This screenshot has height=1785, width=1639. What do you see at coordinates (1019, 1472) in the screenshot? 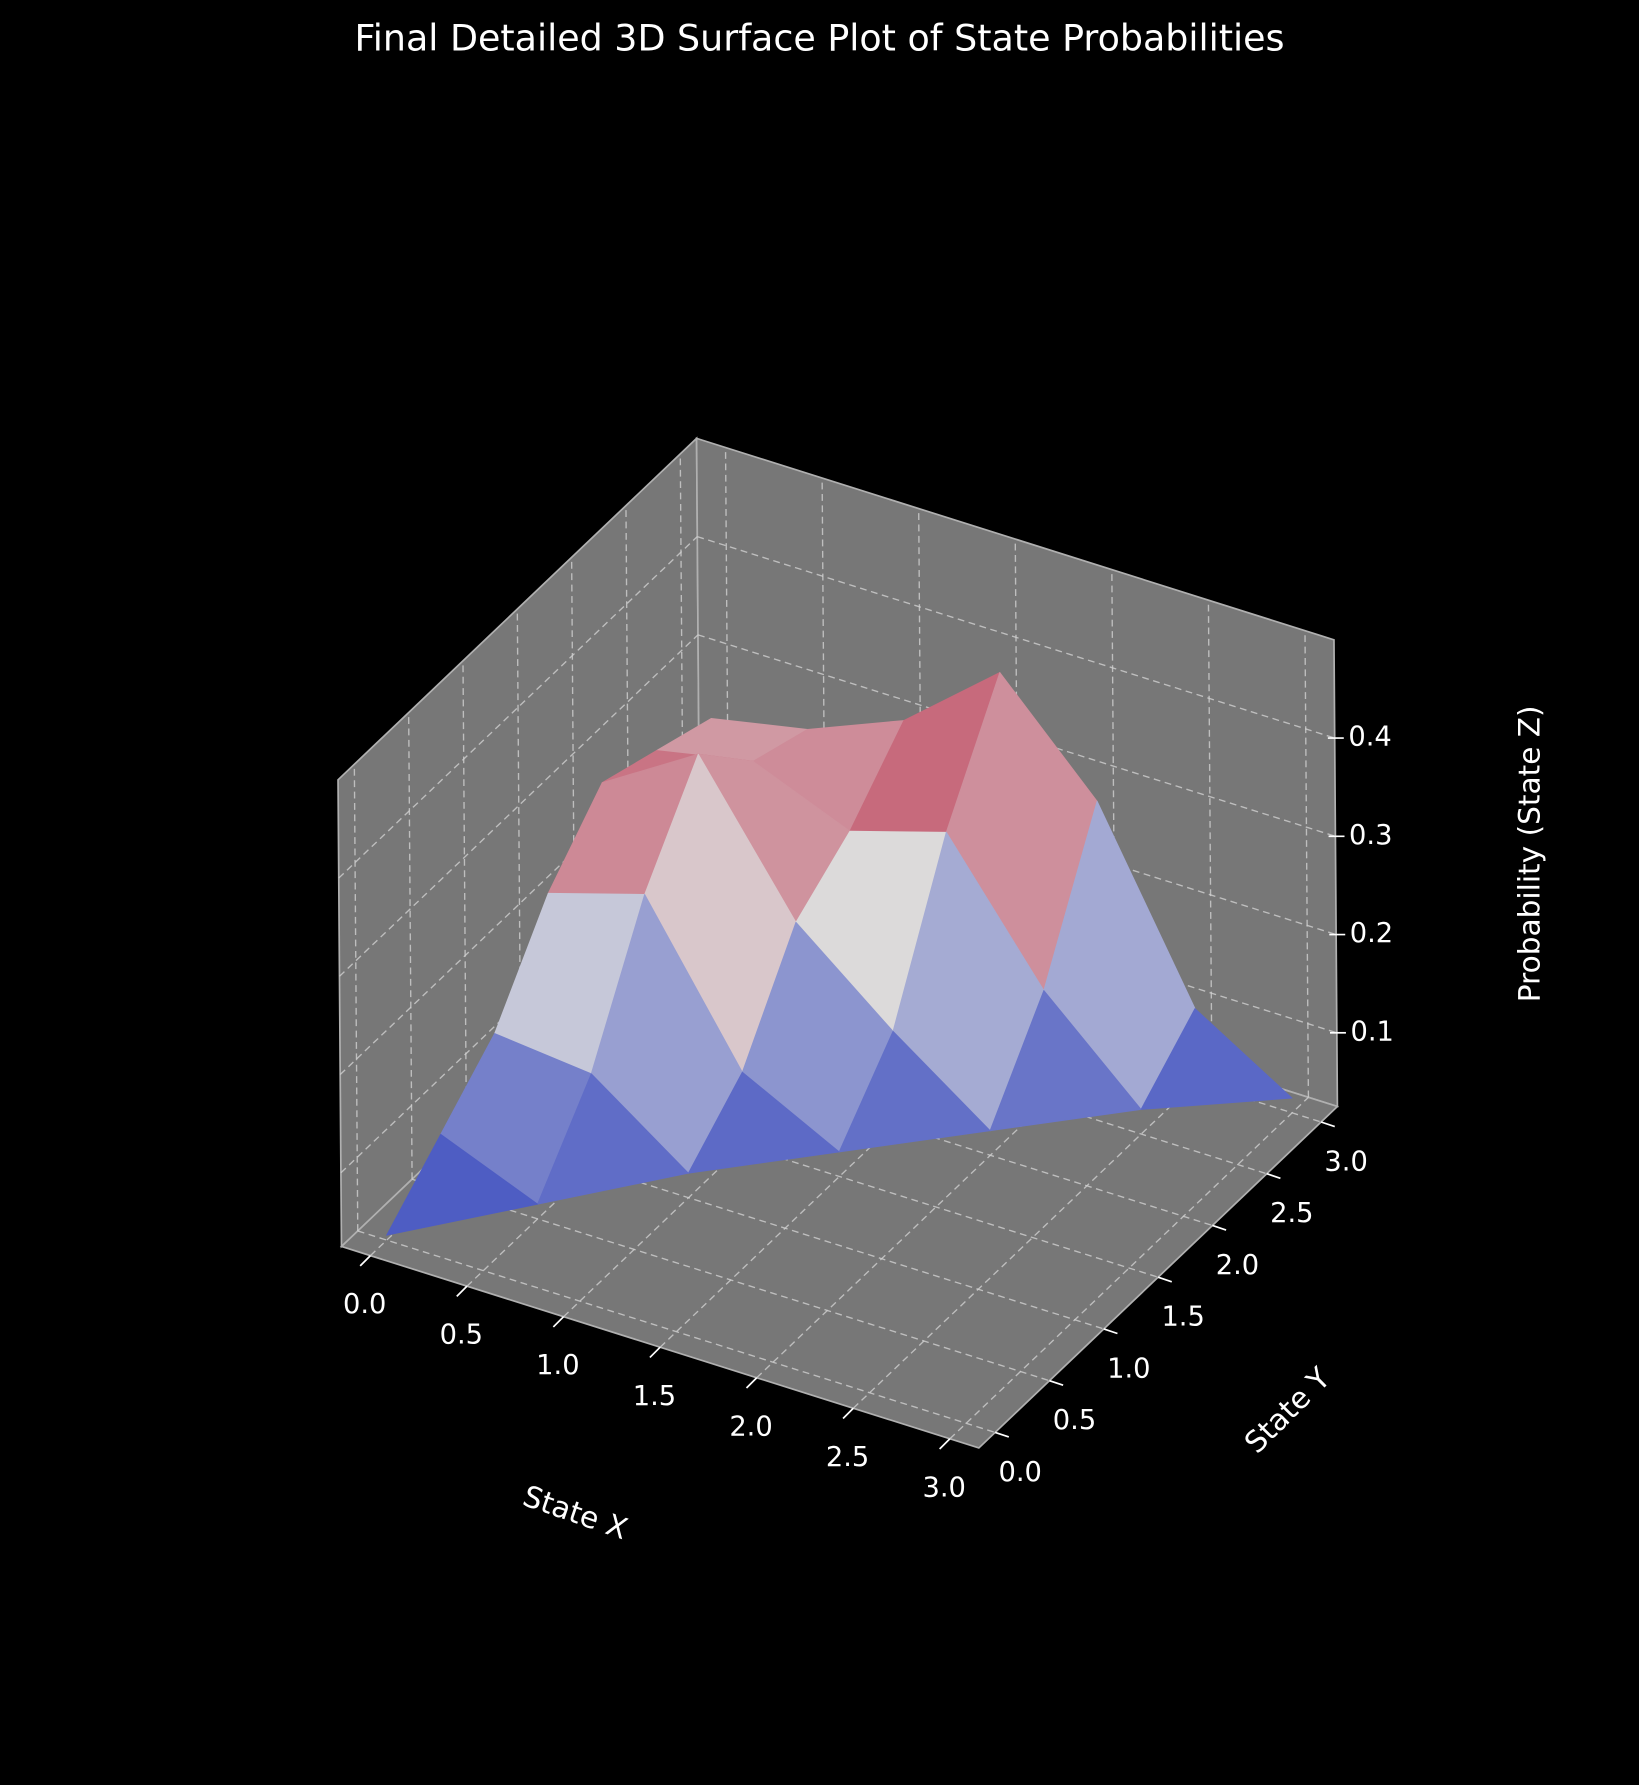
I see `y-tick-label: 0.0` at bounding box center [1019, 1472].